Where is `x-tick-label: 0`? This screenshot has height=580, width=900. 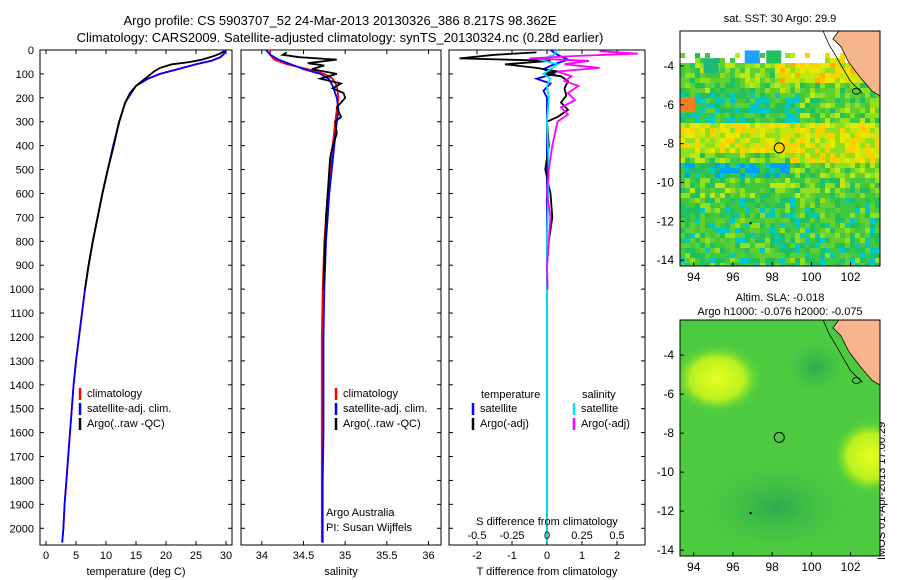 x-tick-label: 0 is located at coordinates (547, 556).